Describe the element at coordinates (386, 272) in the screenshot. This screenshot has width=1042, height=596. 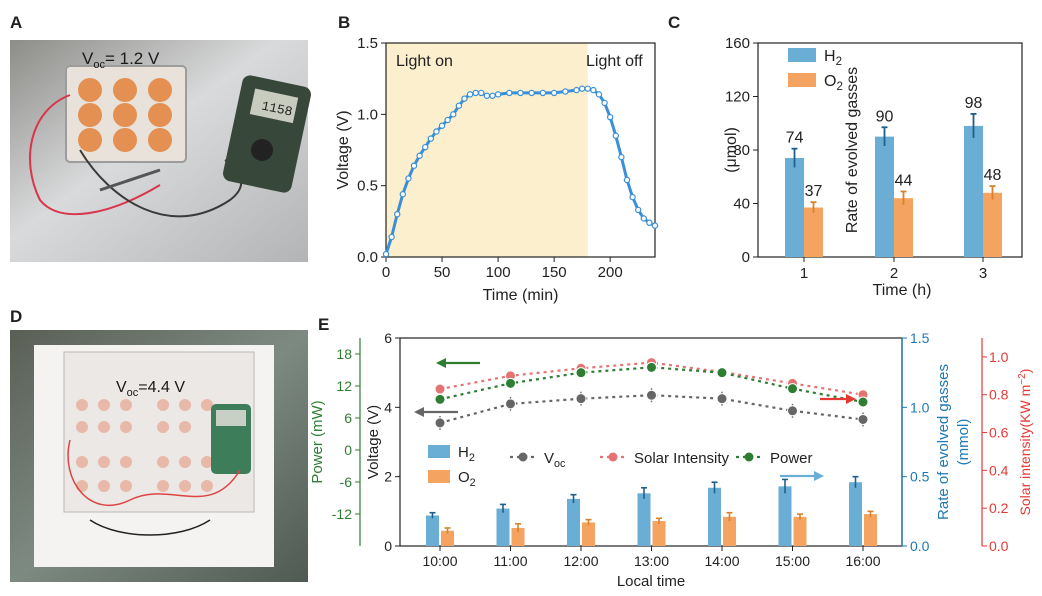
I see `x-tick-label: 0` at that location.